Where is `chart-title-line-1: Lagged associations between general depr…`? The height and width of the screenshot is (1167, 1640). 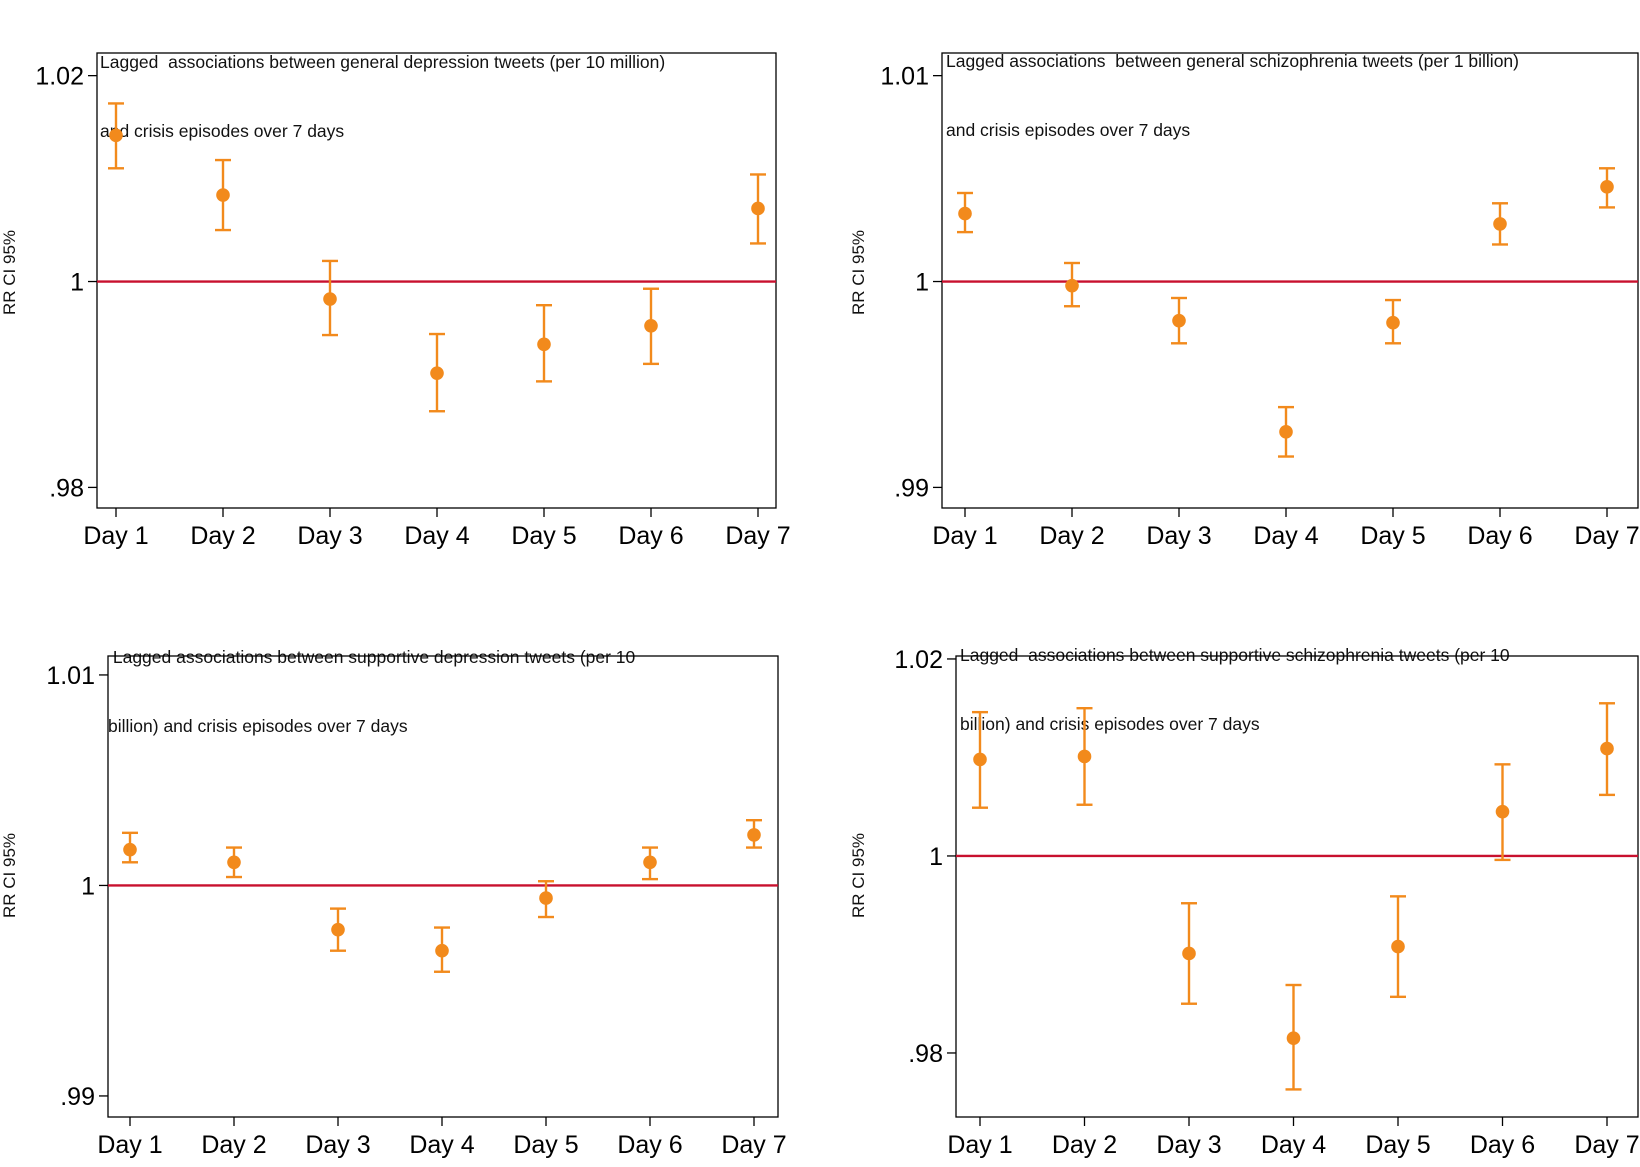
chart-title-line-1: Lagged associations between general depr… is located at coordinates (383, 62).